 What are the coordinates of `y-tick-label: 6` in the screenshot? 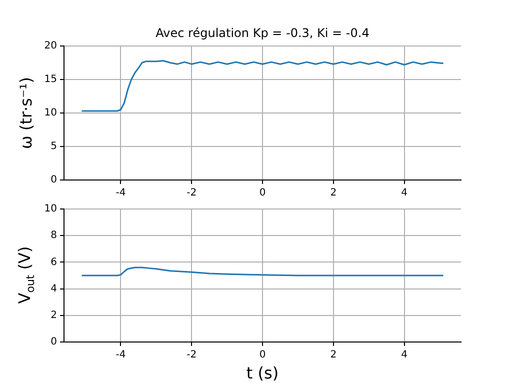 It's located at (53, 262).